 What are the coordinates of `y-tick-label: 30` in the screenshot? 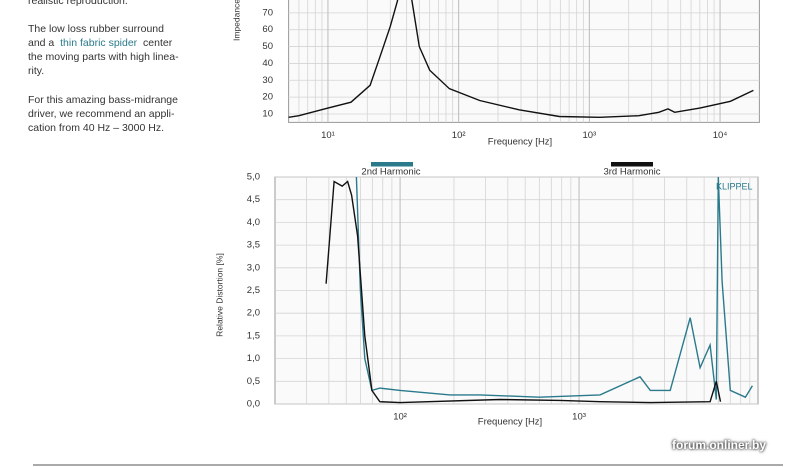 It's located at (267, 80).